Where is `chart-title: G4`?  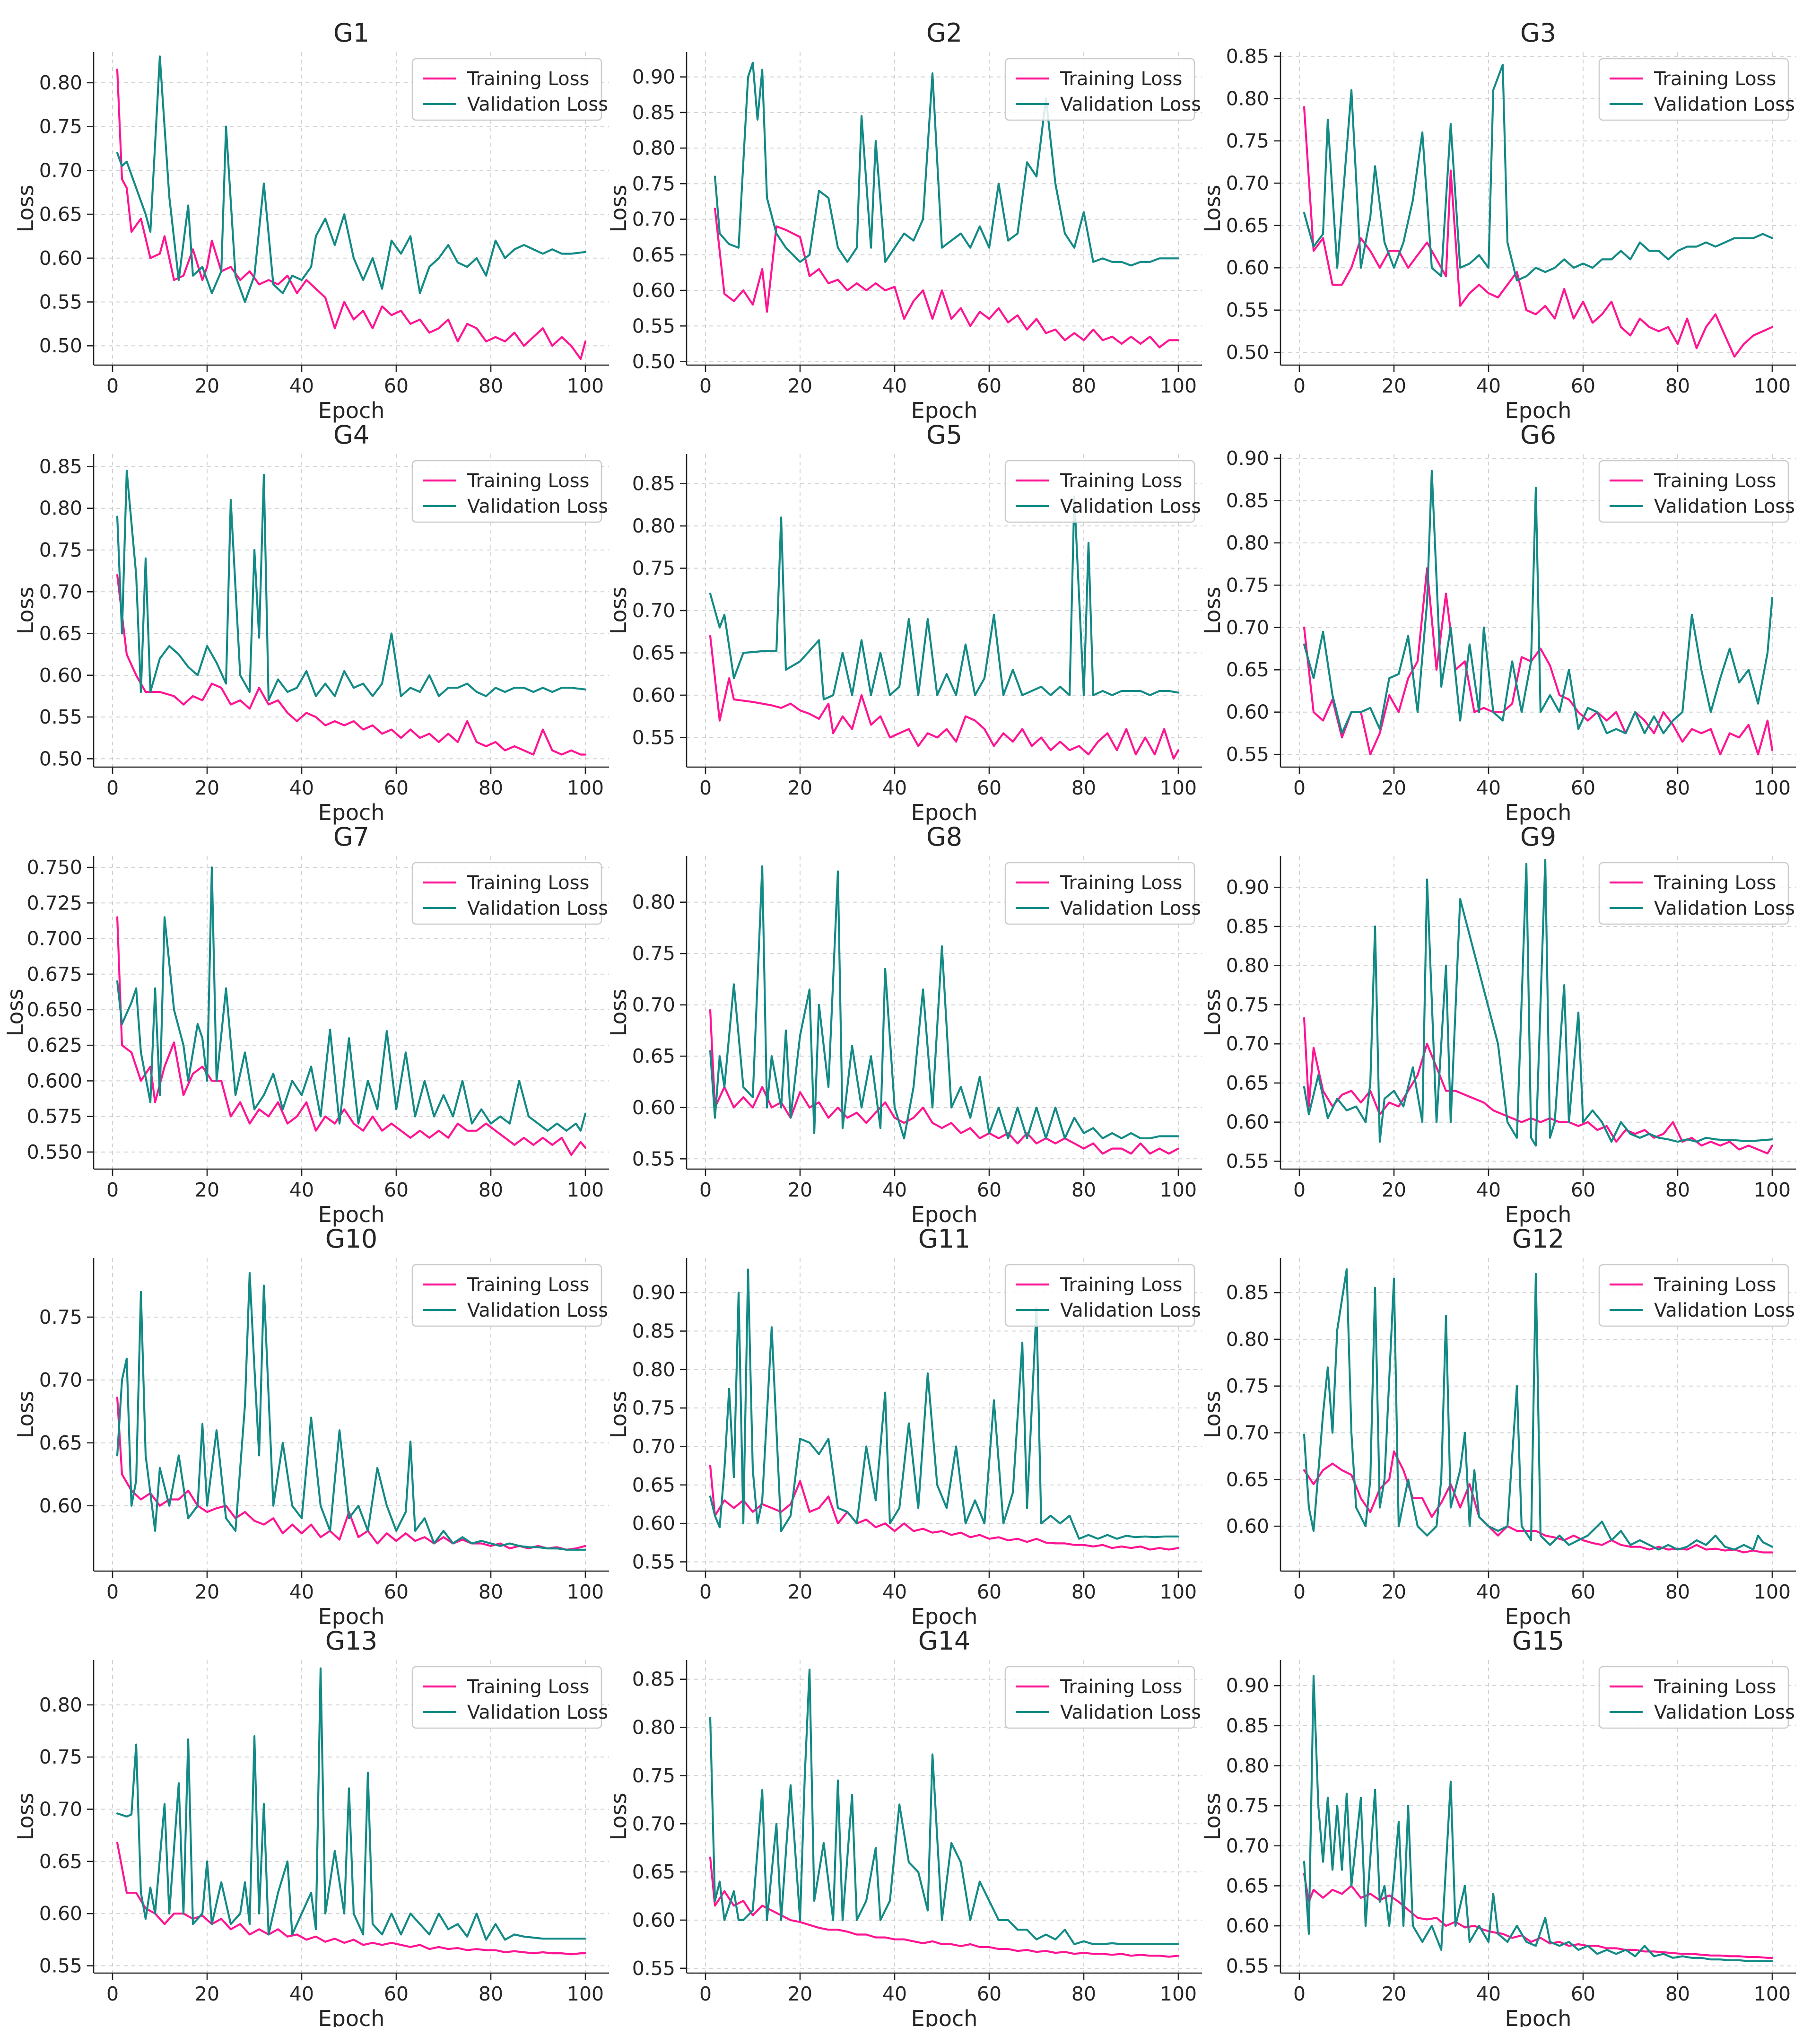 chart-title: G4 is located at coordinates (351, 435).